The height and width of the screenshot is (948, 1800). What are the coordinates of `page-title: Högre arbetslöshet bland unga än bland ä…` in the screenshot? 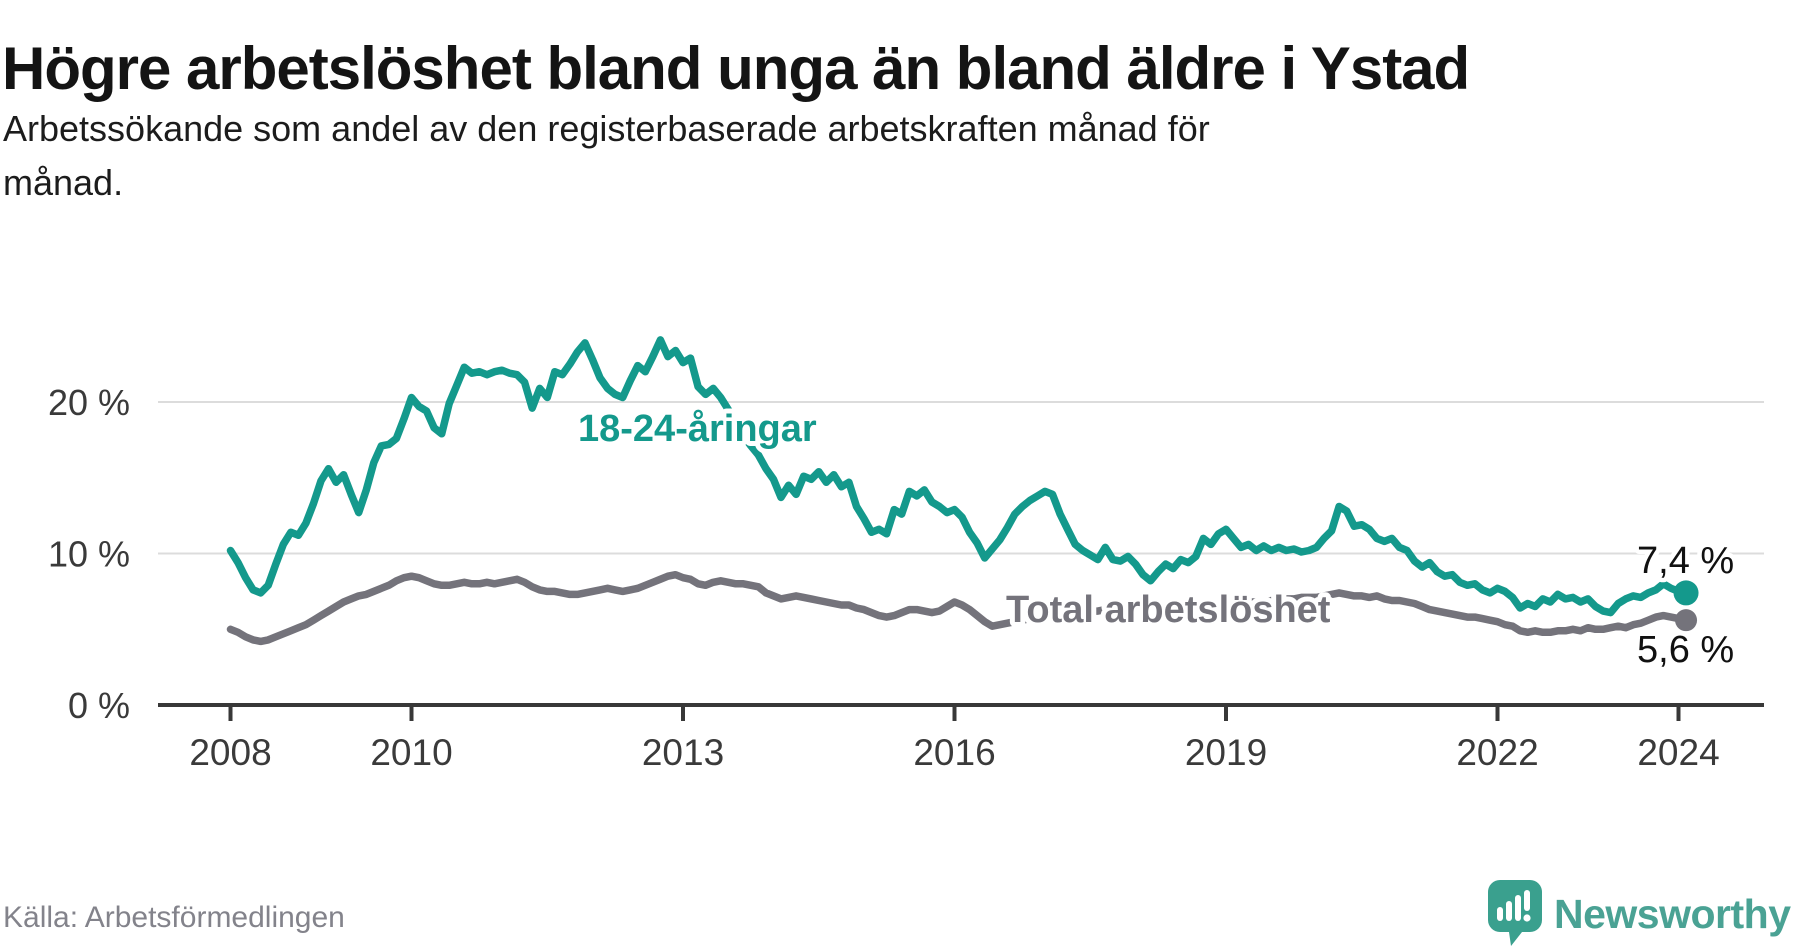 It's located at (736, 69).